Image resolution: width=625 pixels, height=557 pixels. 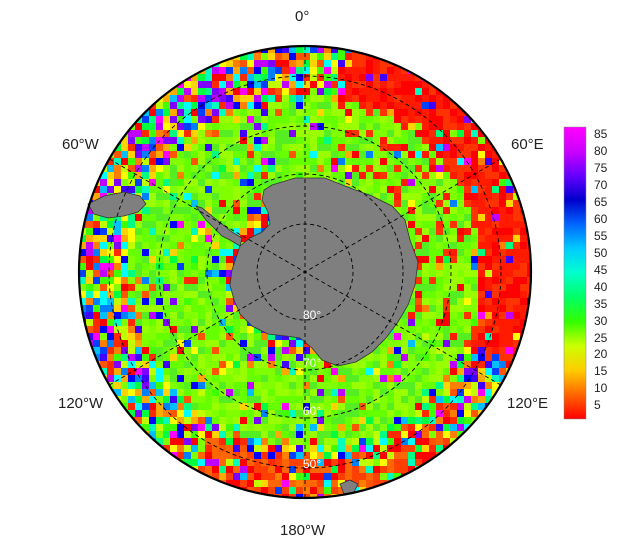 What do you see at coordinates (601, 218) in the screenshot?
I see `colorbar-tick-label: 60` at bounding box center [601, 218].